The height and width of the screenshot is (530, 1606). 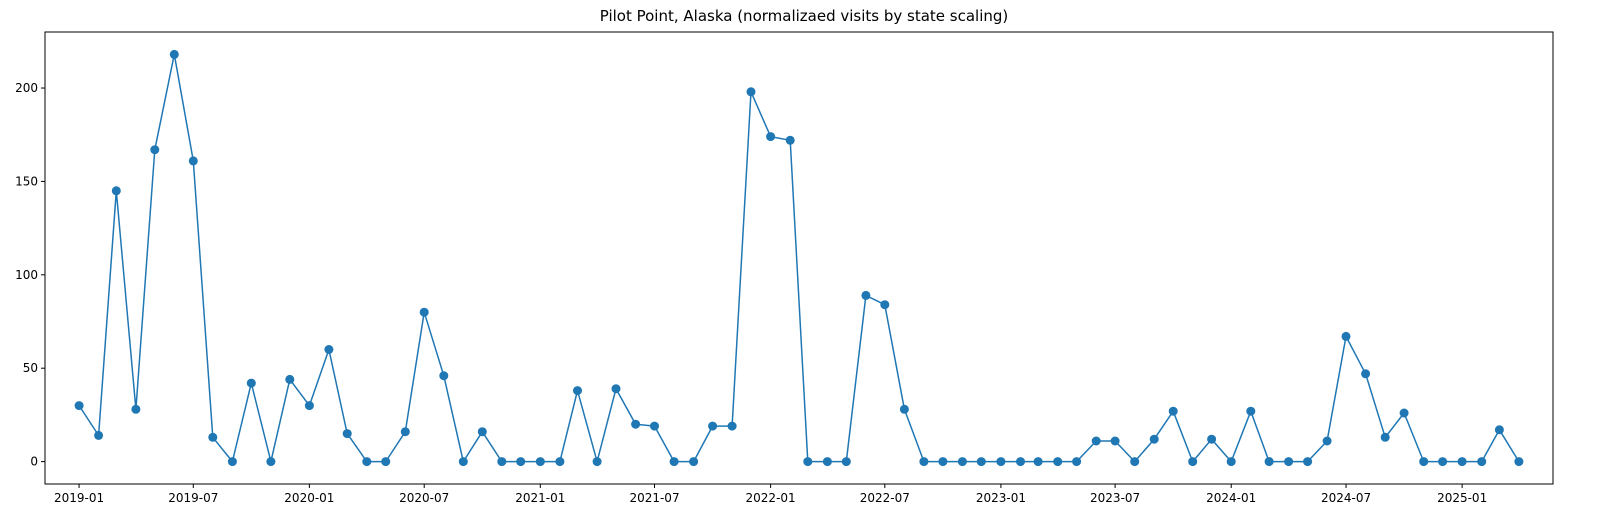 I want to click on y-axis: 0 50 100 150 200, so click(x=30, y=275).